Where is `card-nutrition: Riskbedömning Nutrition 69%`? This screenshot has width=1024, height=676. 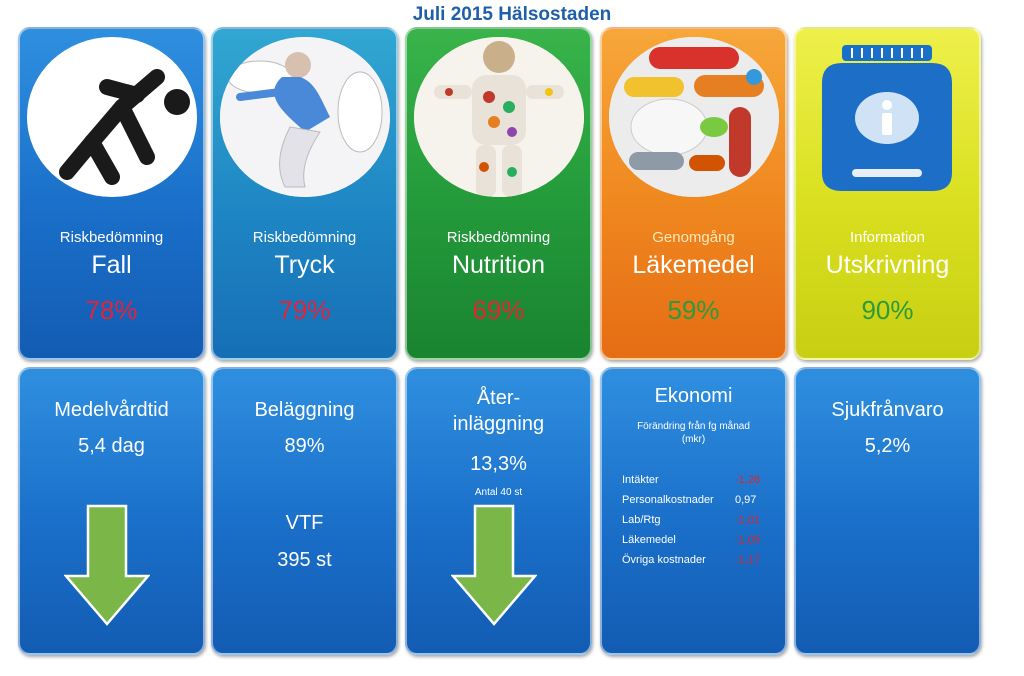 card-nutrition: Riskbedömning Nutrition 69% is located at coordinates (498, 193).